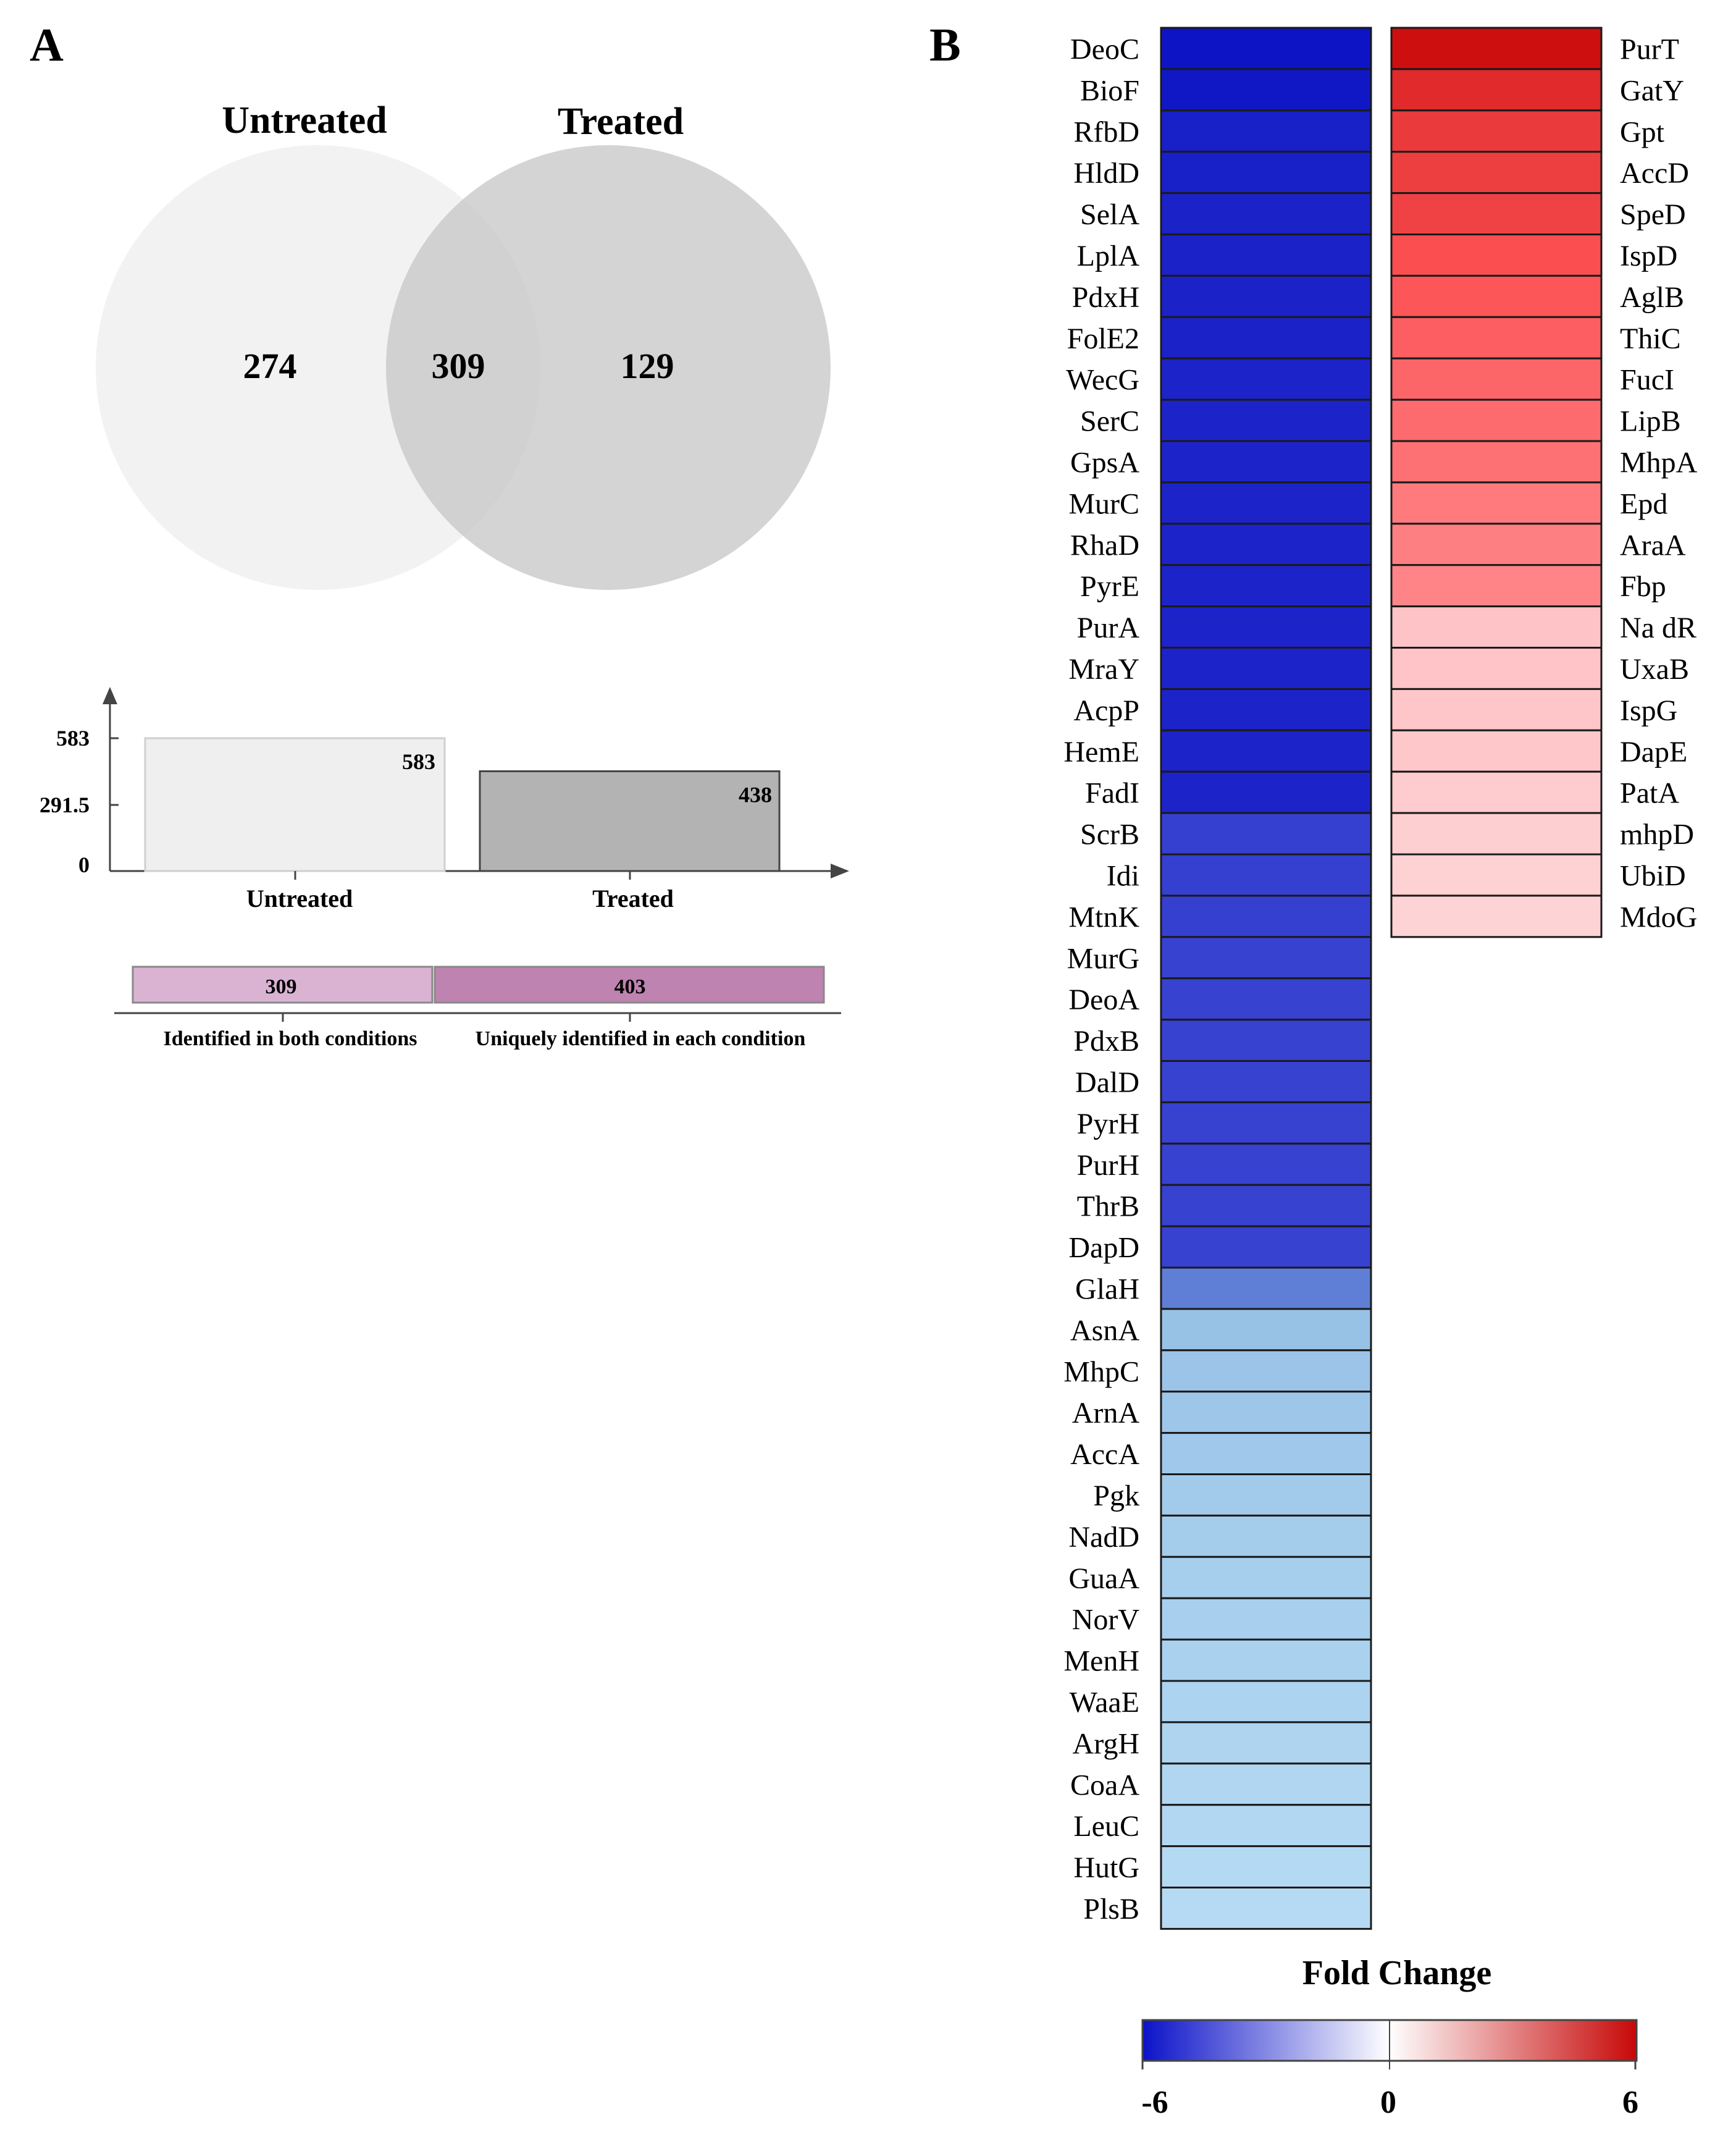 The height and width of the screenshot is (2130, 1736). What do you see at coordinates (1103, 504) in the screenshot?
I see `gene-label: MurC` at bounding box center [1103, 504].